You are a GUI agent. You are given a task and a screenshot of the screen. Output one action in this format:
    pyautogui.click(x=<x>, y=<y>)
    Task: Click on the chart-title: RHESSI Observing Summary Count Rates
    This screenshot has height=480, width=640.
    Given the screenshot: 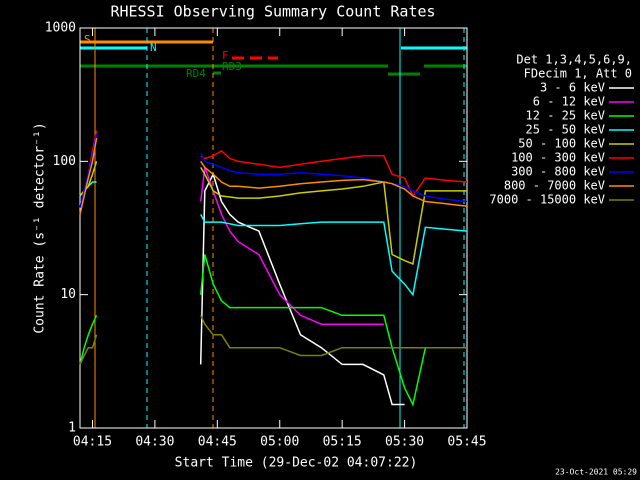 What is the action you would take?
    pyautogui.click(x=272, y=12)
    